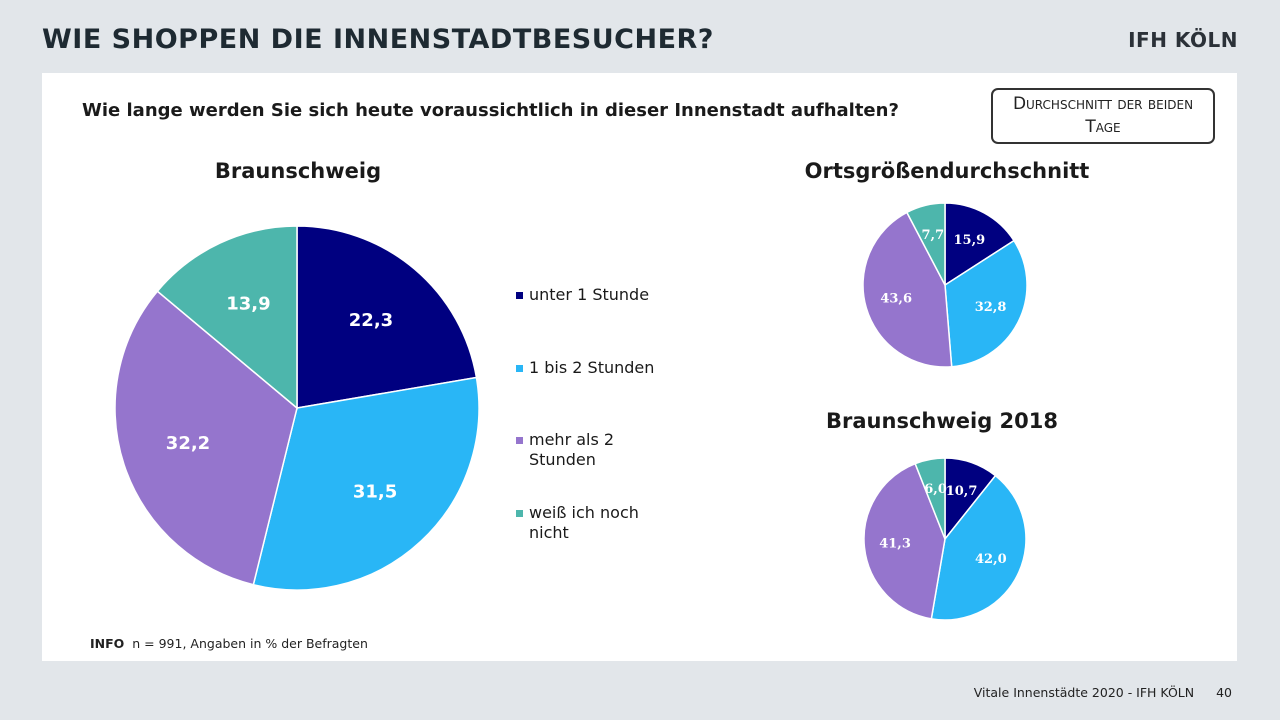 This screenshot has height=720, width=1280. Describe the element at coordinates (589, 294) in the screenshot. I see `legend-label: unter 1 Stunde` at that location.